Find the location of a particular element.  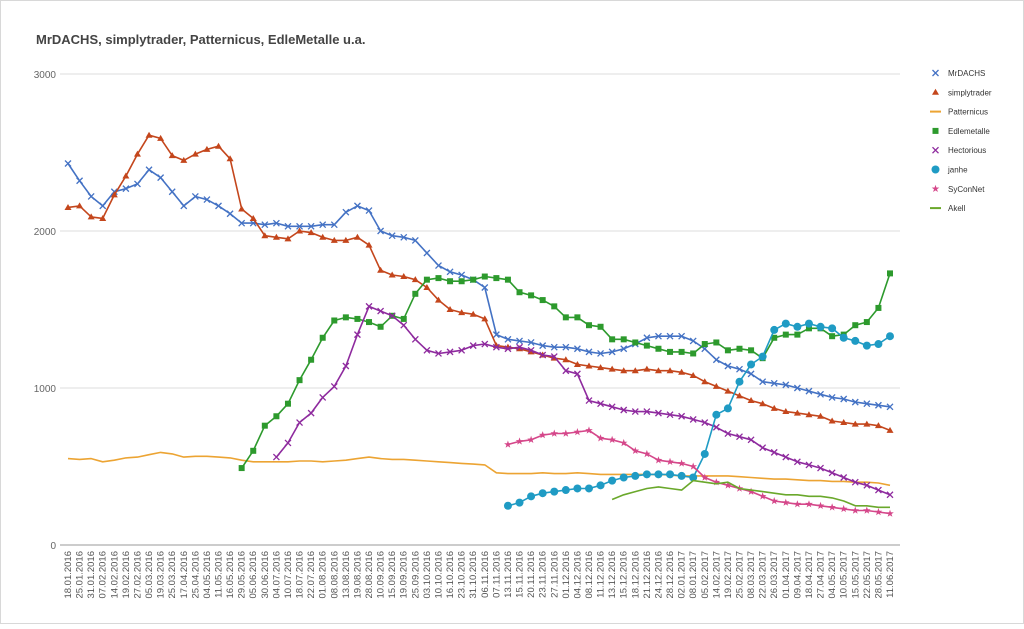

legend-item: Edlemetalle is located at coordinates (961, 131).